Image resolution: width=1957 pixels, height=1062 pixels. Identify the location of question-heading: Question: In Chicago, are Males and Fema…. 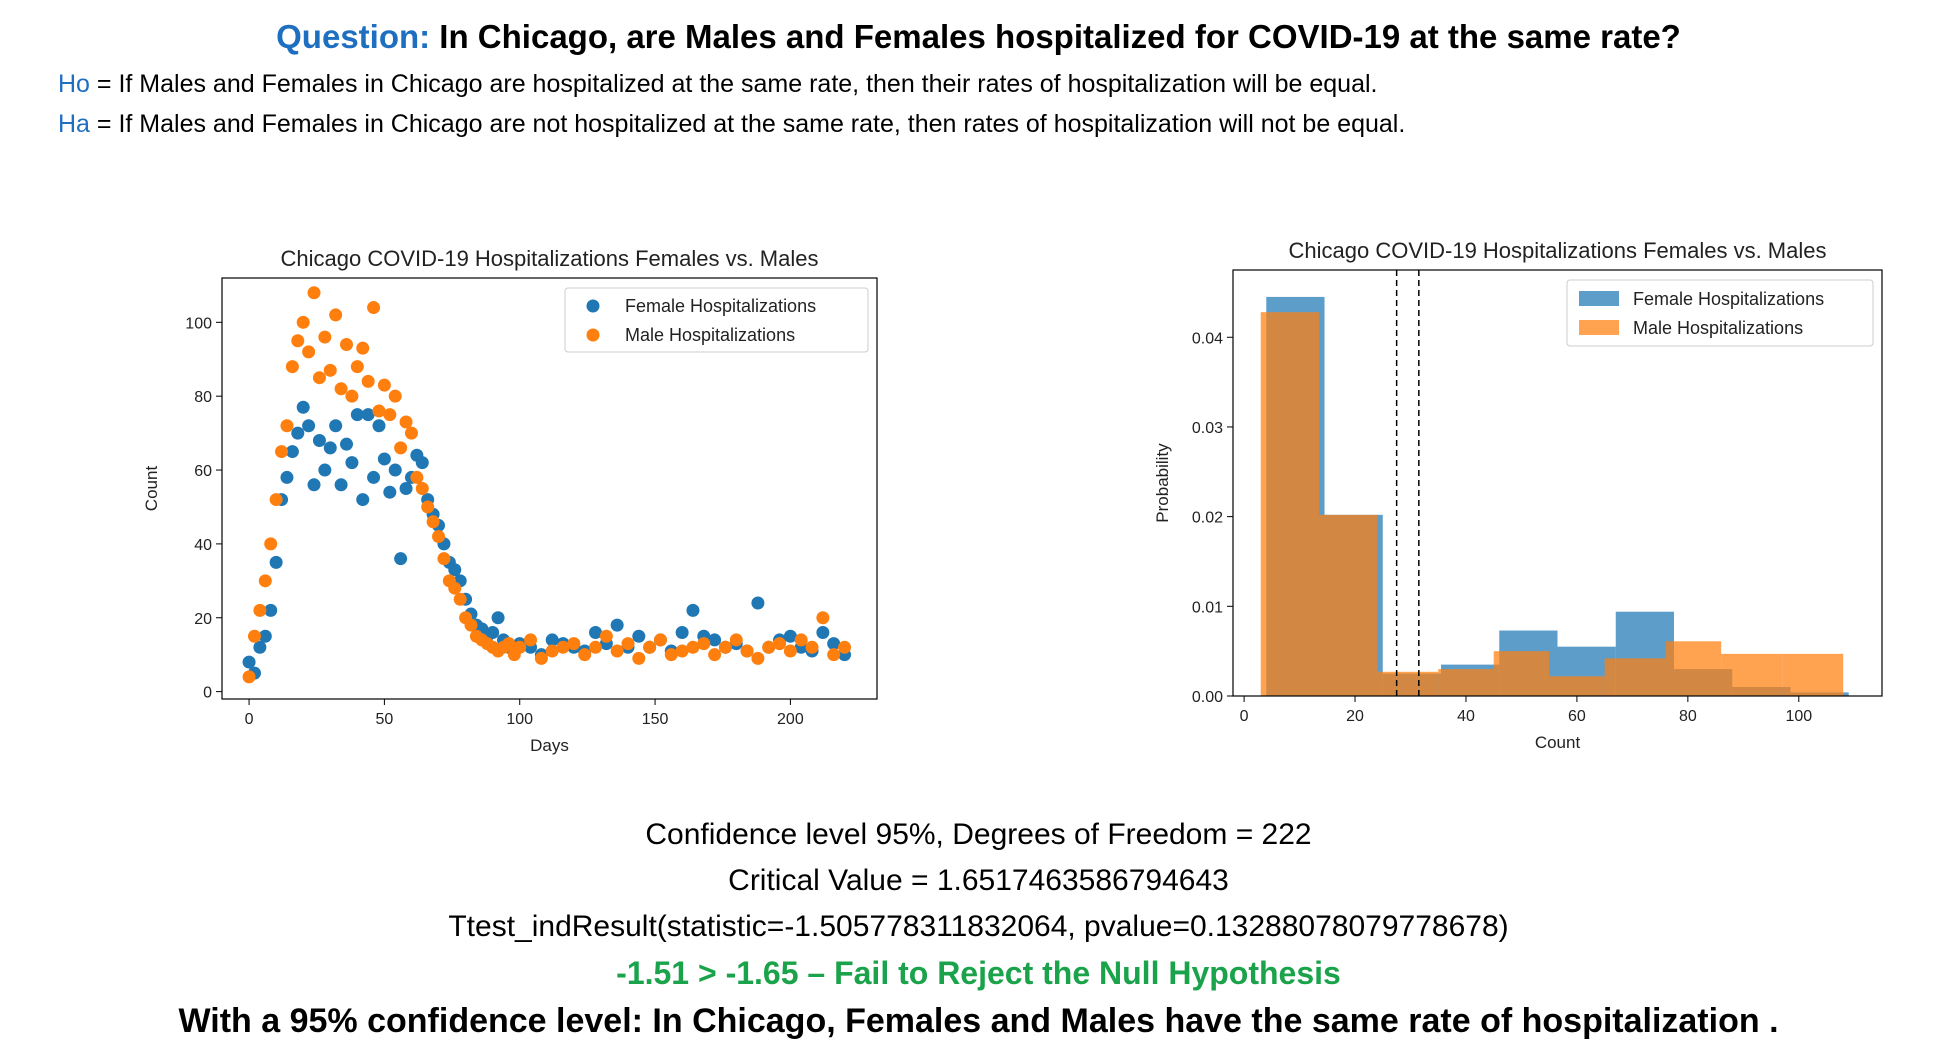
(978, 37).